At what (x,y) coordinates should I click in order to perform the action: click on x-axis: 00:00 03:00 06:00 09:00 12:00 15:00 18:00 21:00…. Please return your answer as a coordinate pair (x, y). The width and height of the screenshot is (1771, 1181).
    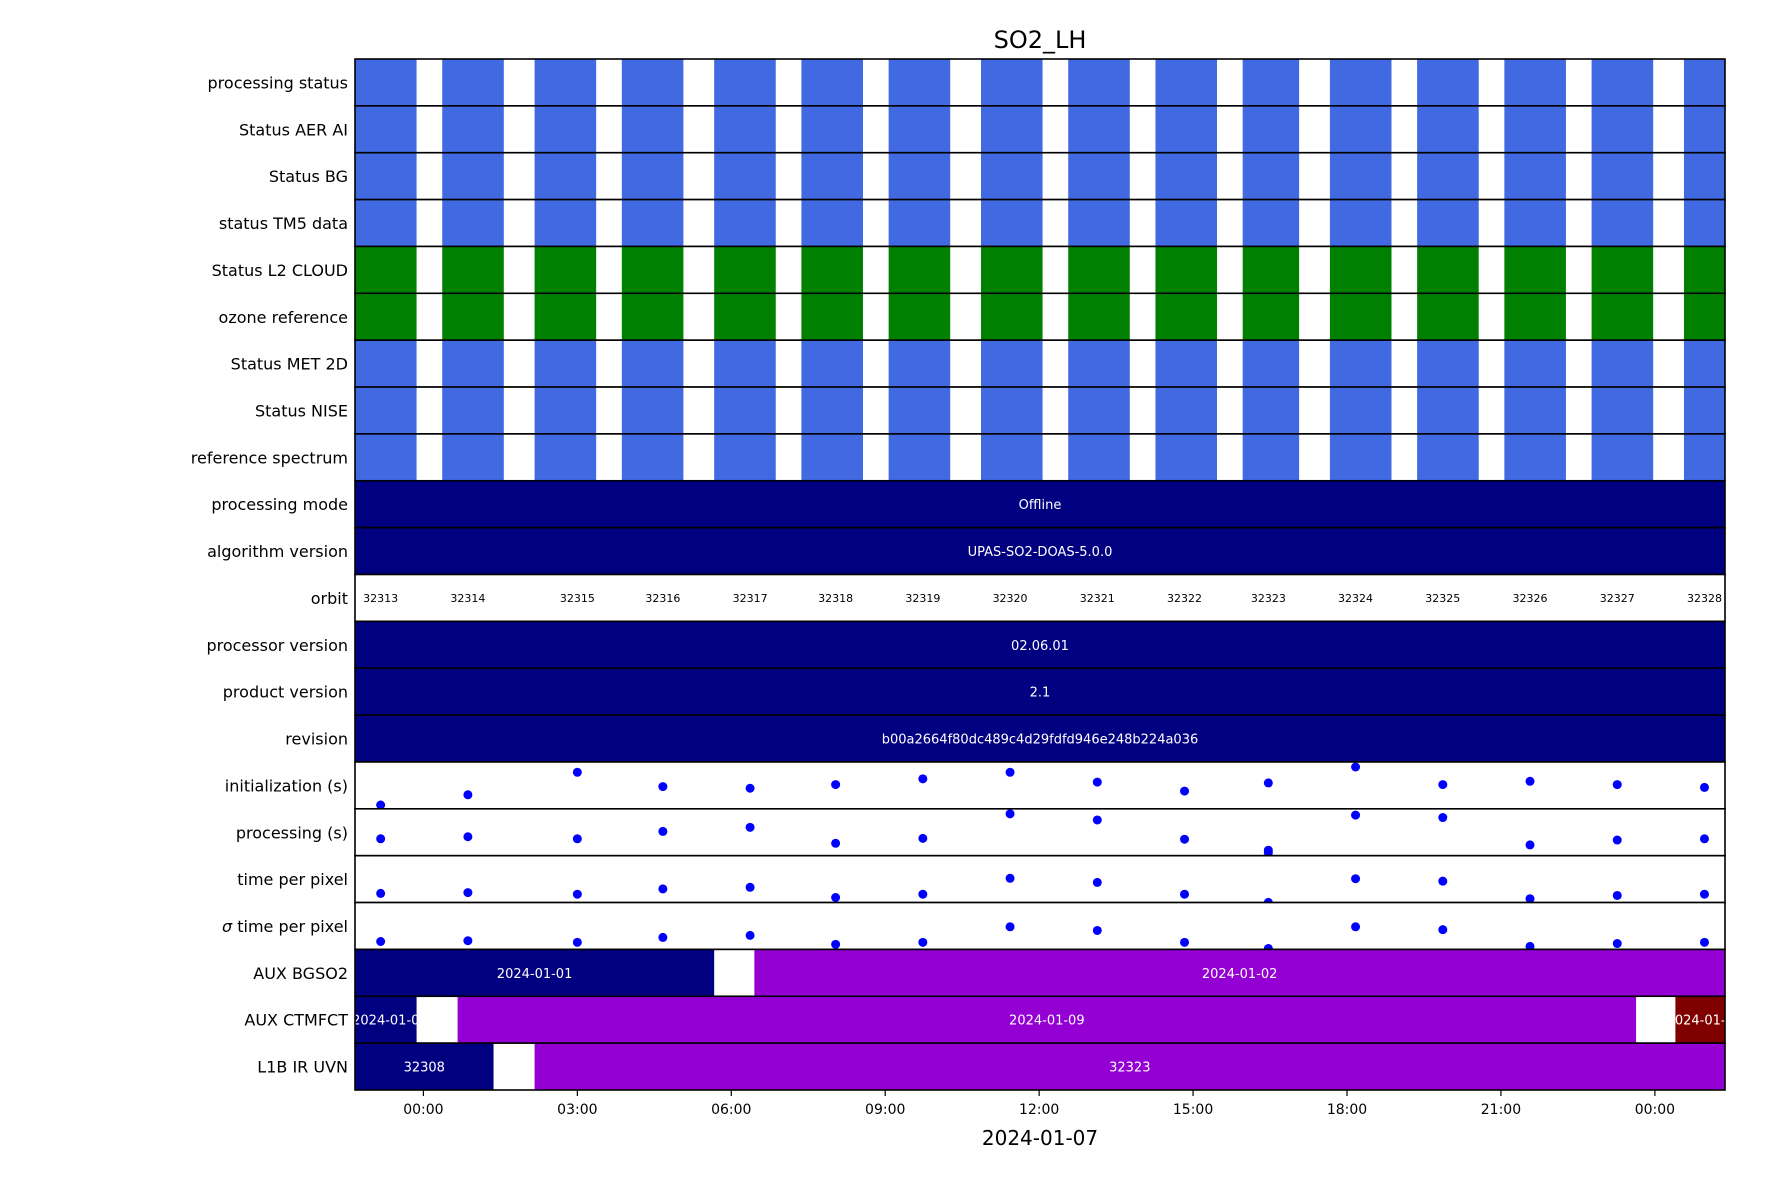
    Looking at the image, I should click on (1039, 1104).